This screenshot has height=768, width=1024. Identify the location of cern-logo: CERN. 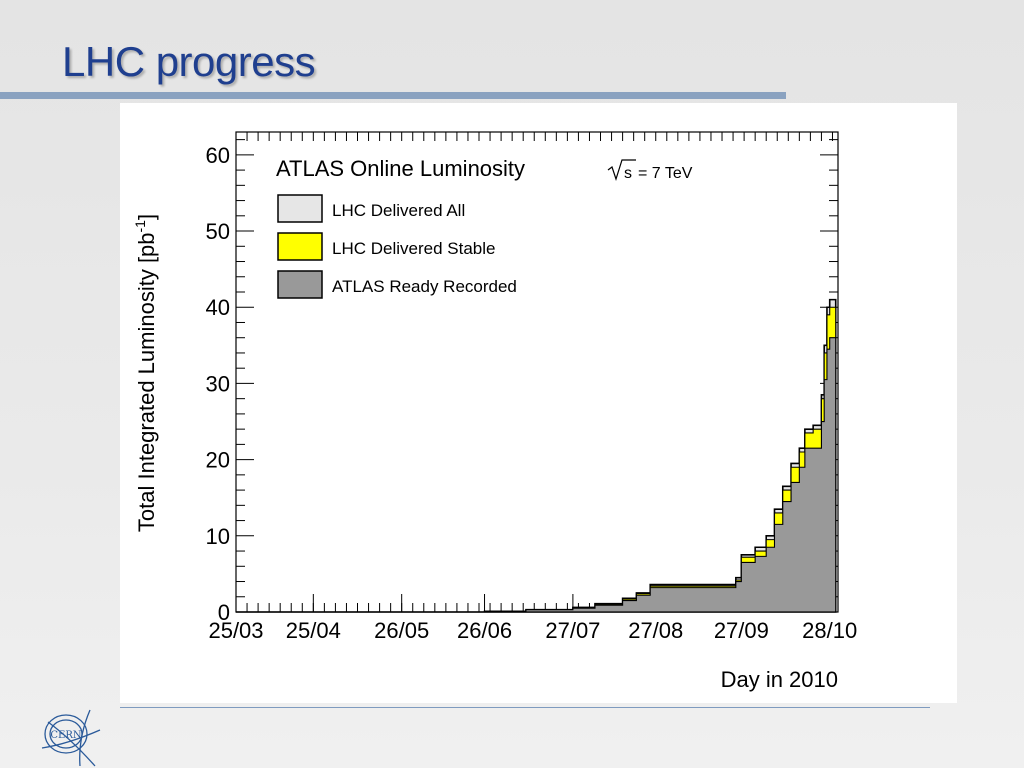
(71, 738).